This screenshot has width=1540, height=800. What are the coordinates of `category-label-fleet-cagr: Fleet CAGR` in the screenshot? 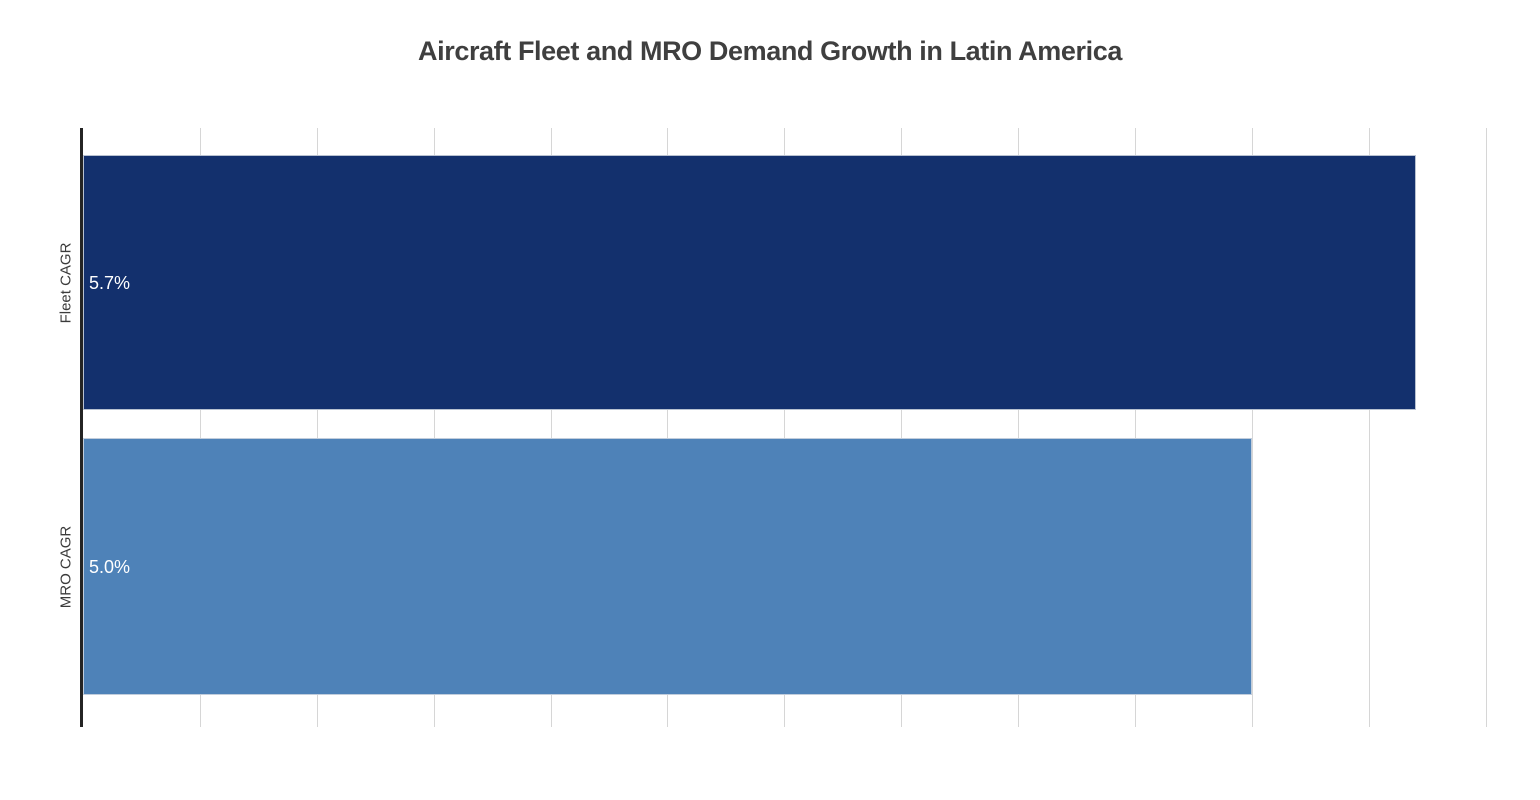 It's located at (66, 282).